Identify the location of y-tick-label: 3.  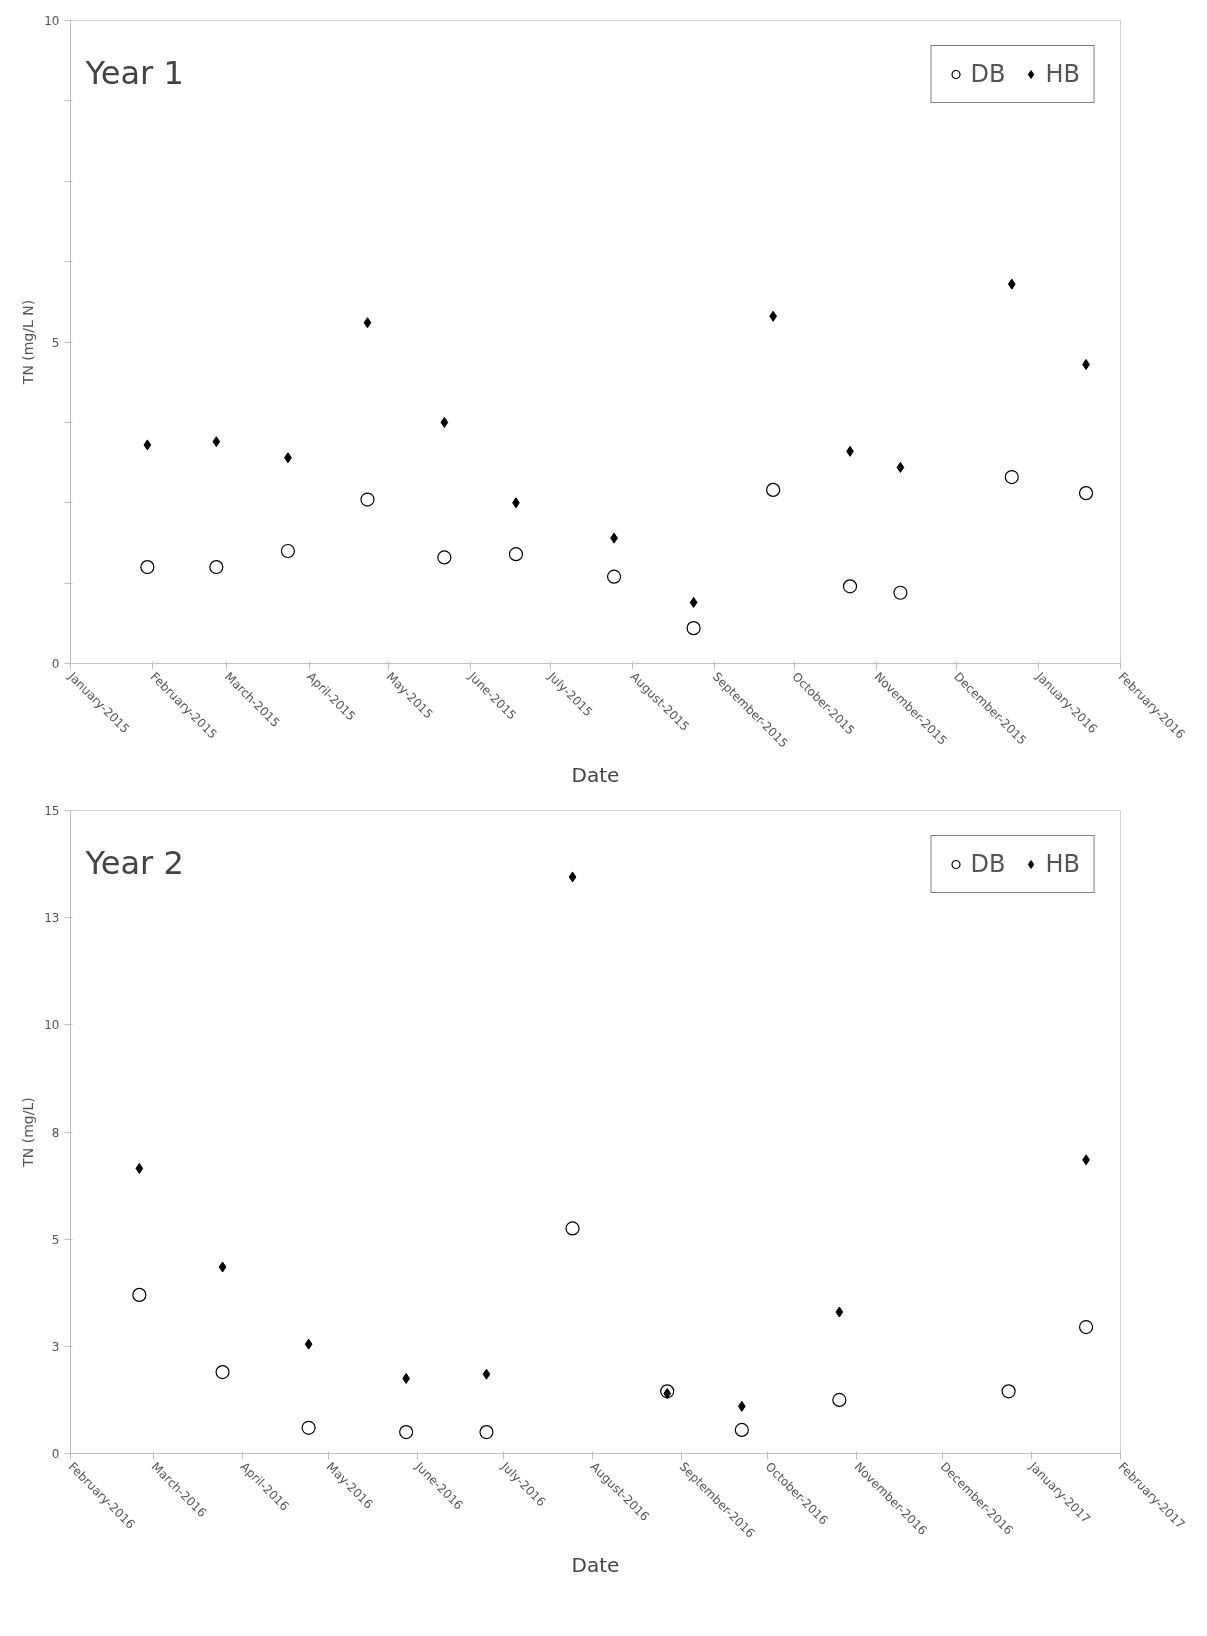
(55, 1346).